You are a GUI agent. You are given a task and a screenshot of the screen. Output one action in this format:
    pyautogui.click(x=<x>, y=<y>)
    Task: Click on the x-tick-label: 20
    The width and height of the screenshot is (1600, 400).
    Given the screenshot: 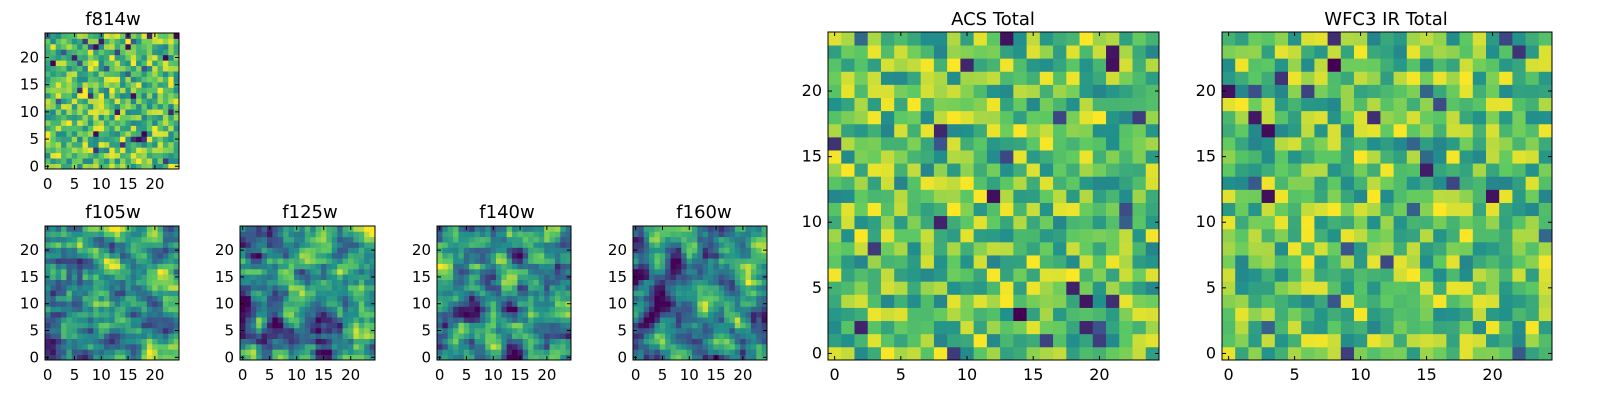 What is the action you would take?
    pyautogui.click(x=742, y=375)
    